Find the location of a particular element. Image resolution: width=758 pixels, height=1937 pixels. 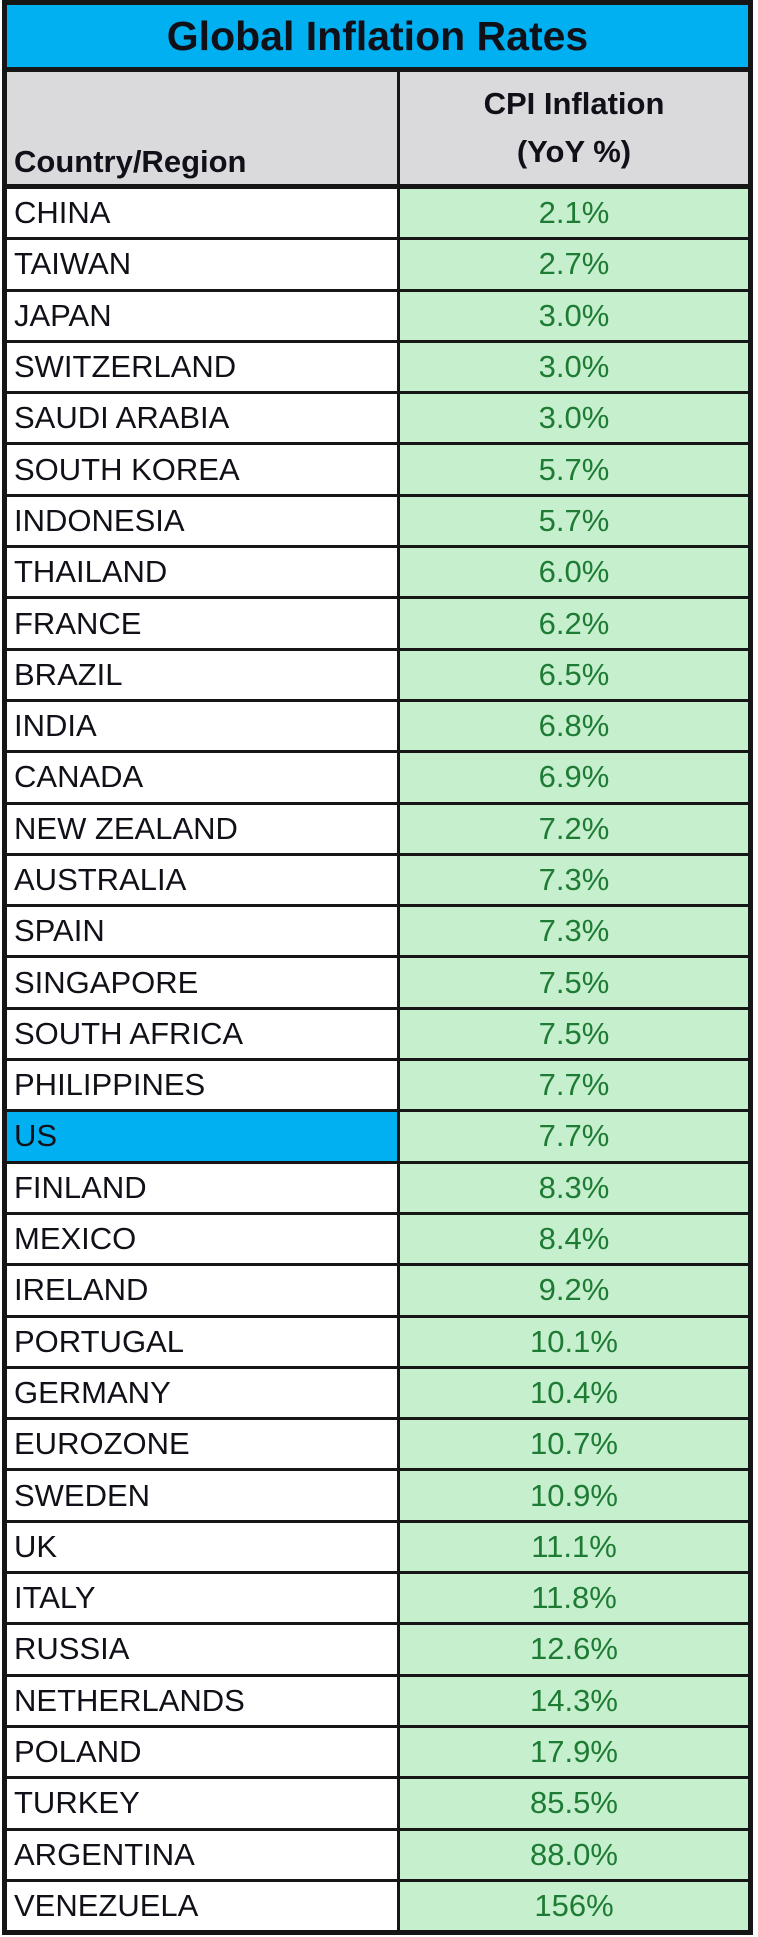

table-row: POLAND 17.9% is located at coordinates (377, 1750).